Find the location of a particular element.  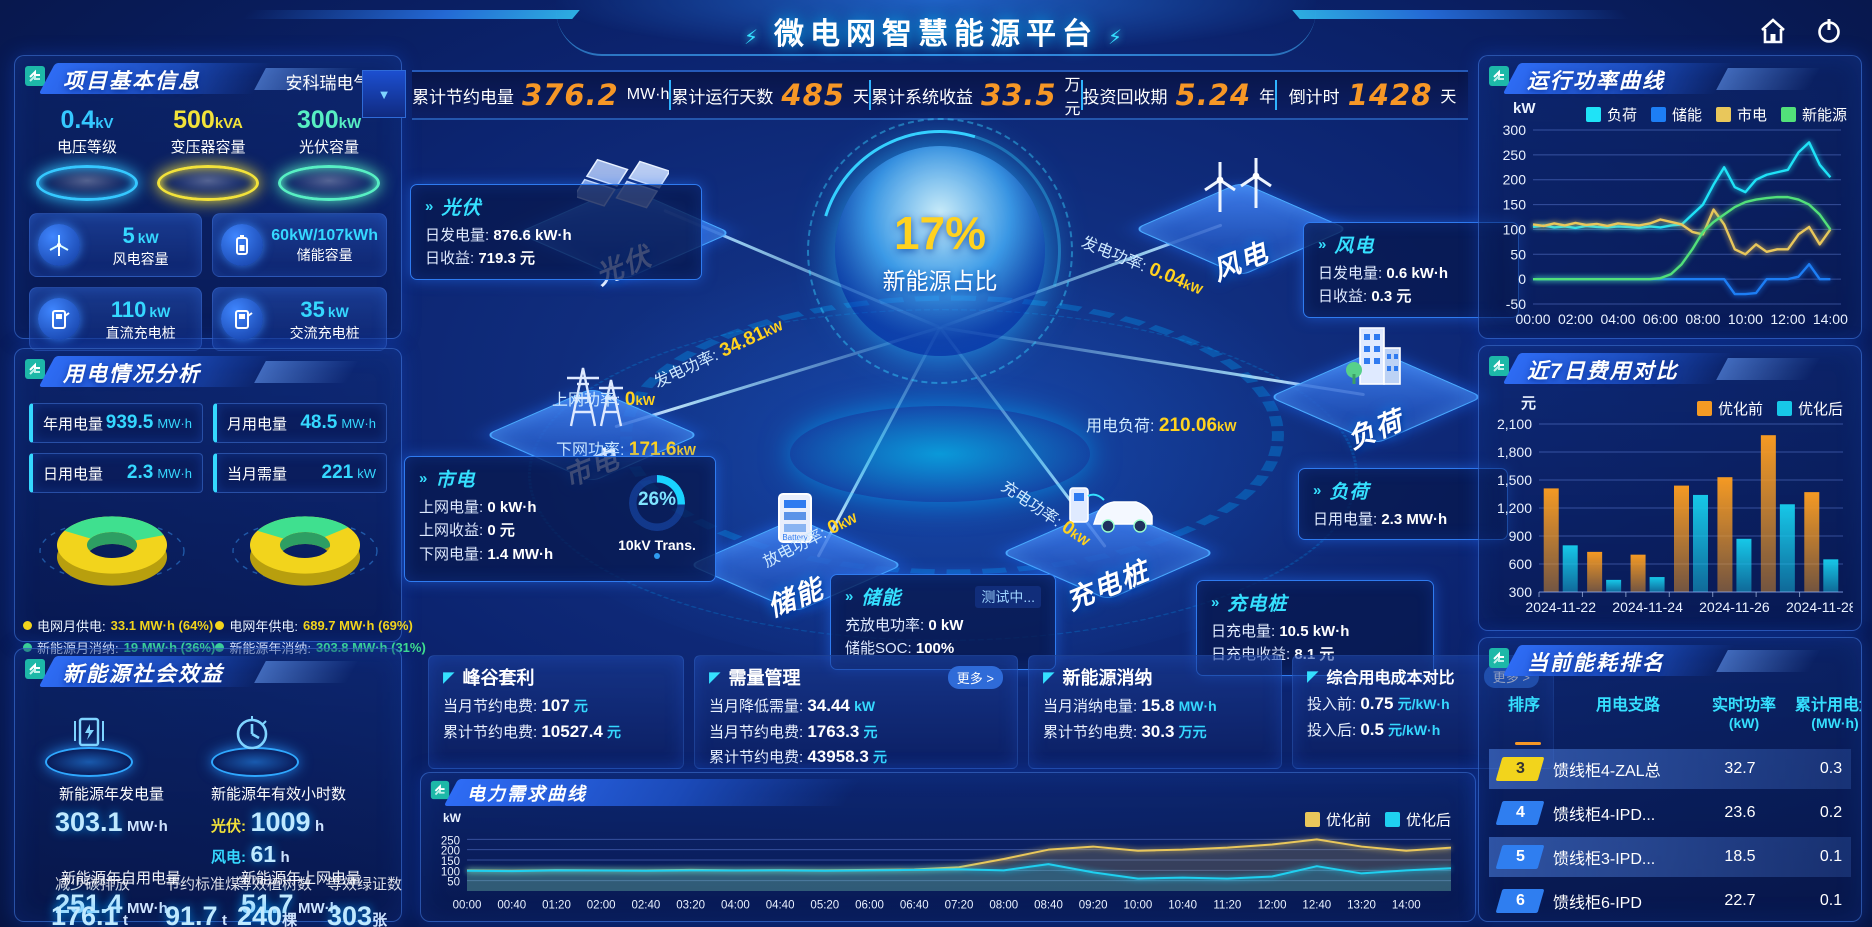

month-demand-chip: 当月需量 221 kW is located at coordinates (300, 473).